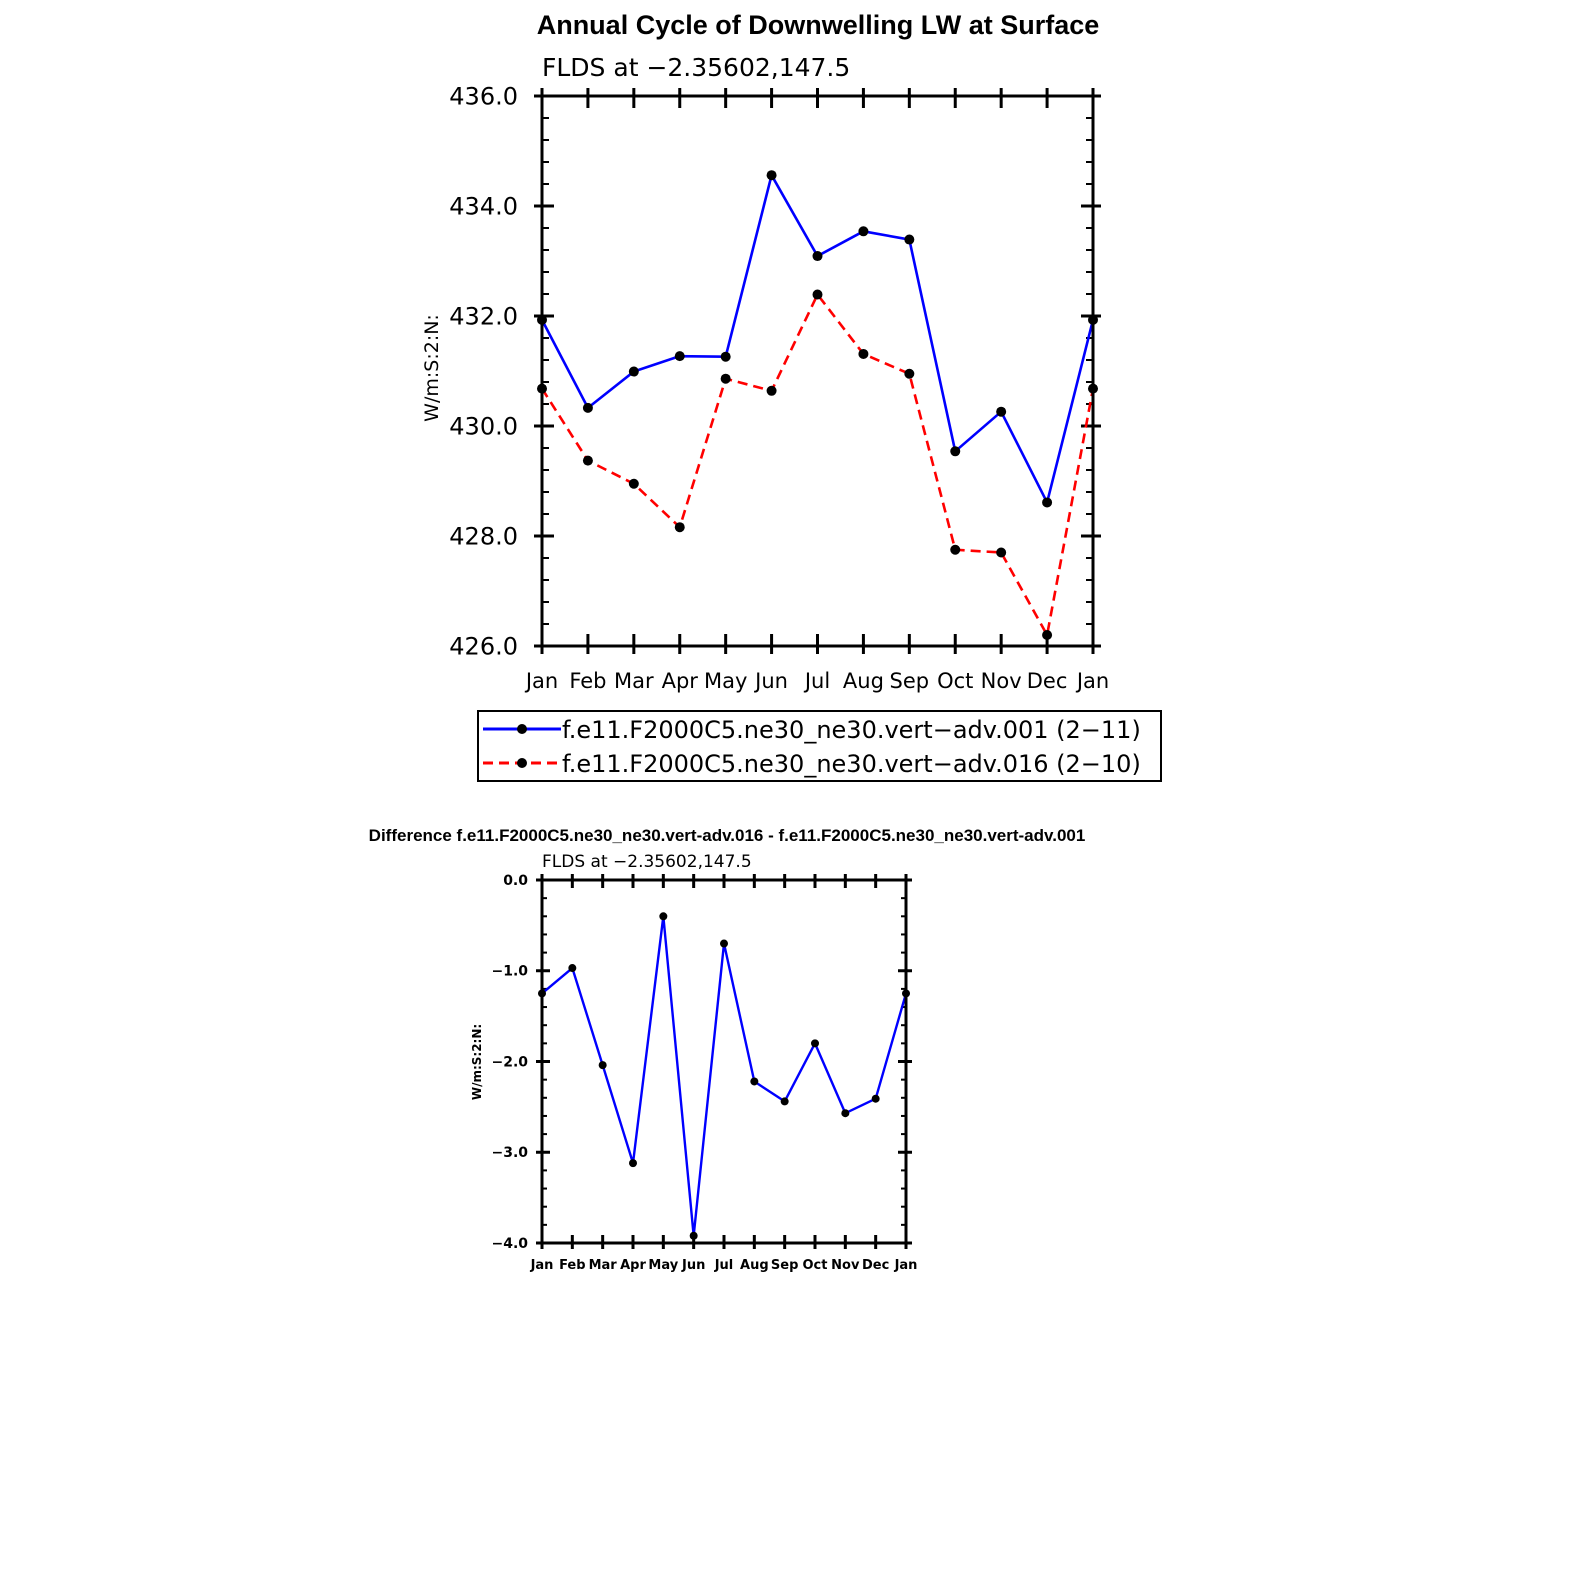  What do you see at coordinates (483, 646) in the screenshot?
I see `y-tick-label: 426.0` at bounding box center [483, 646].